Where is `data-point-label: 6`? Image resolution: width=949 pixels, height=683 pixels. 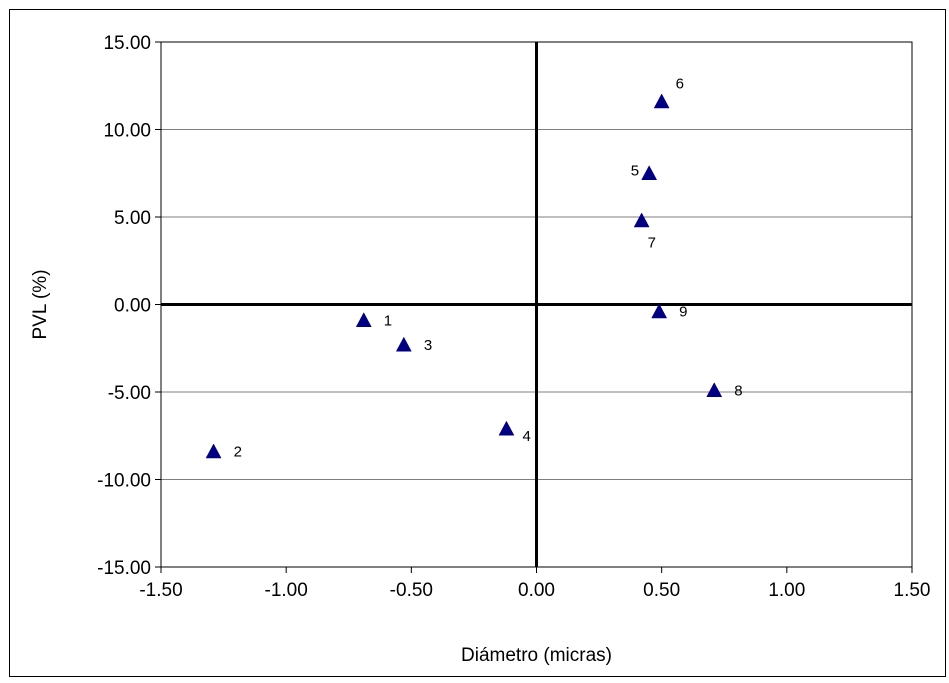 data-point-label: 6 is located at coordinates (680, 84).